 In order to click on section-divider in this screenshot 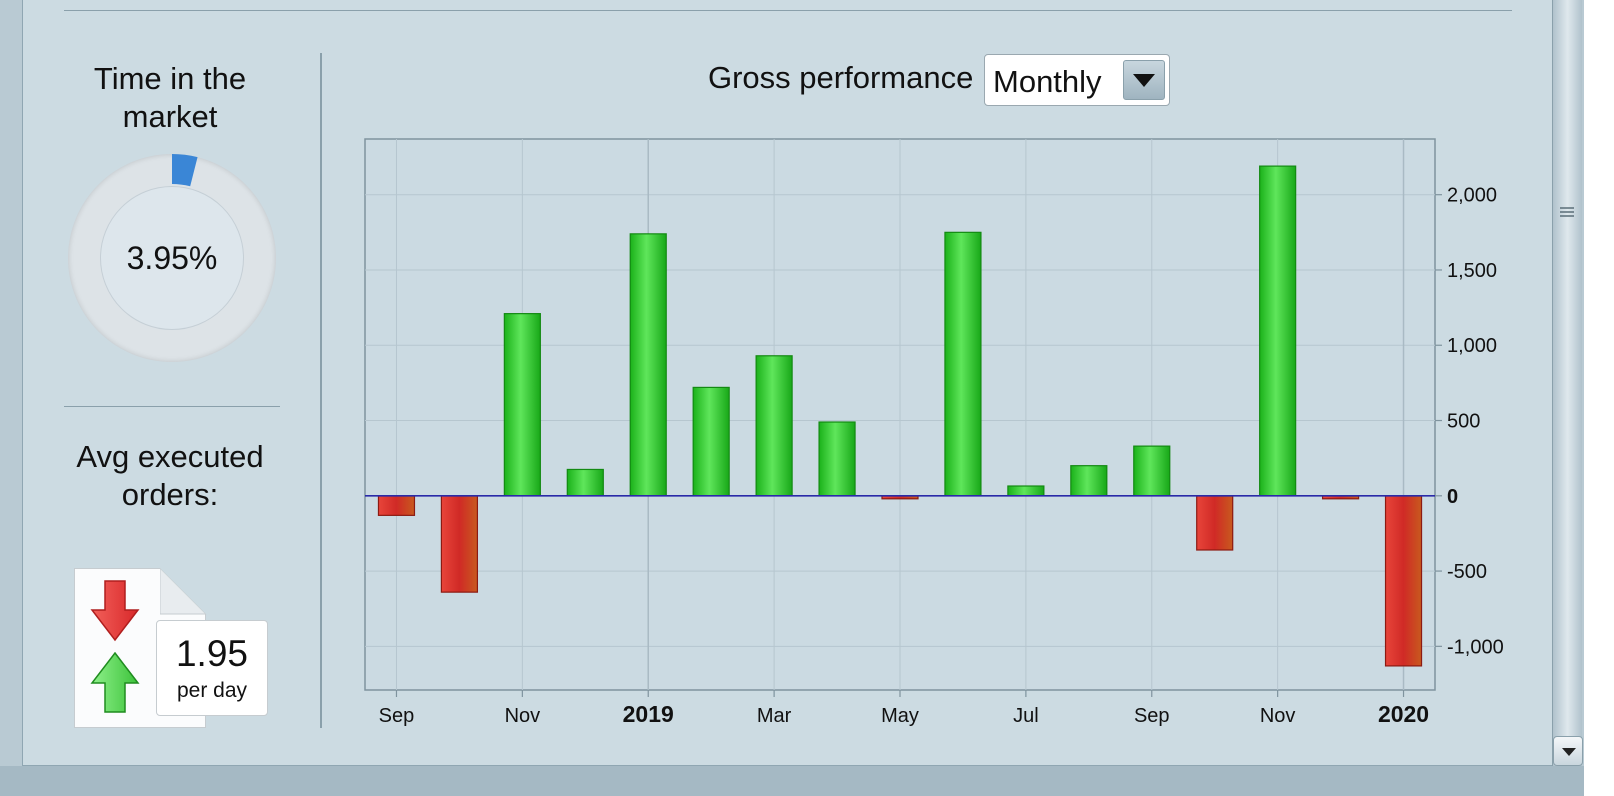, I will do `click(172, 406)`.